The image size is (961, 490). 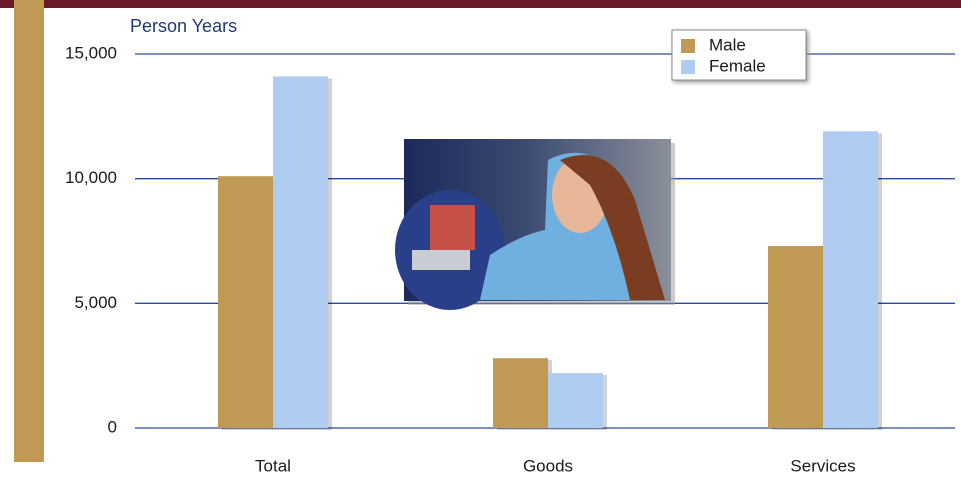 What do you see at coordinates (548, 465) in the screenshot?
I see `x-tick-label: Goods` at bounding box center [548, 465].